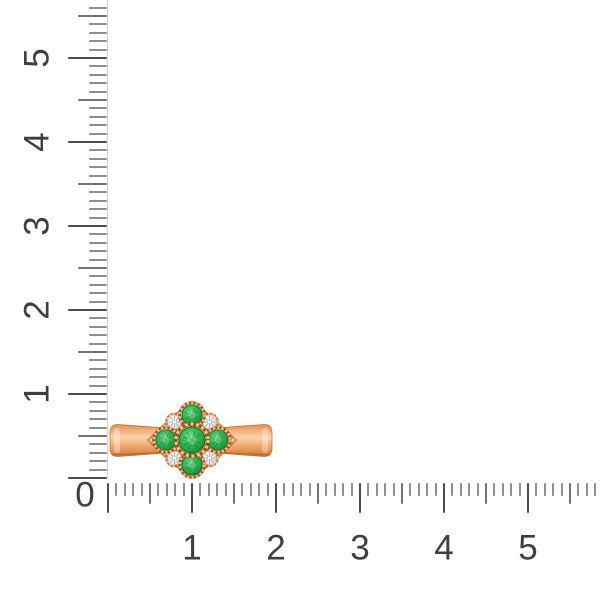 The width and height of the screenshot is (600, 600). What do you see at coordinates (276, 548) in the screenshot?
I see `horizontal-ruler-label: 2` at bounding box center [276, 548].